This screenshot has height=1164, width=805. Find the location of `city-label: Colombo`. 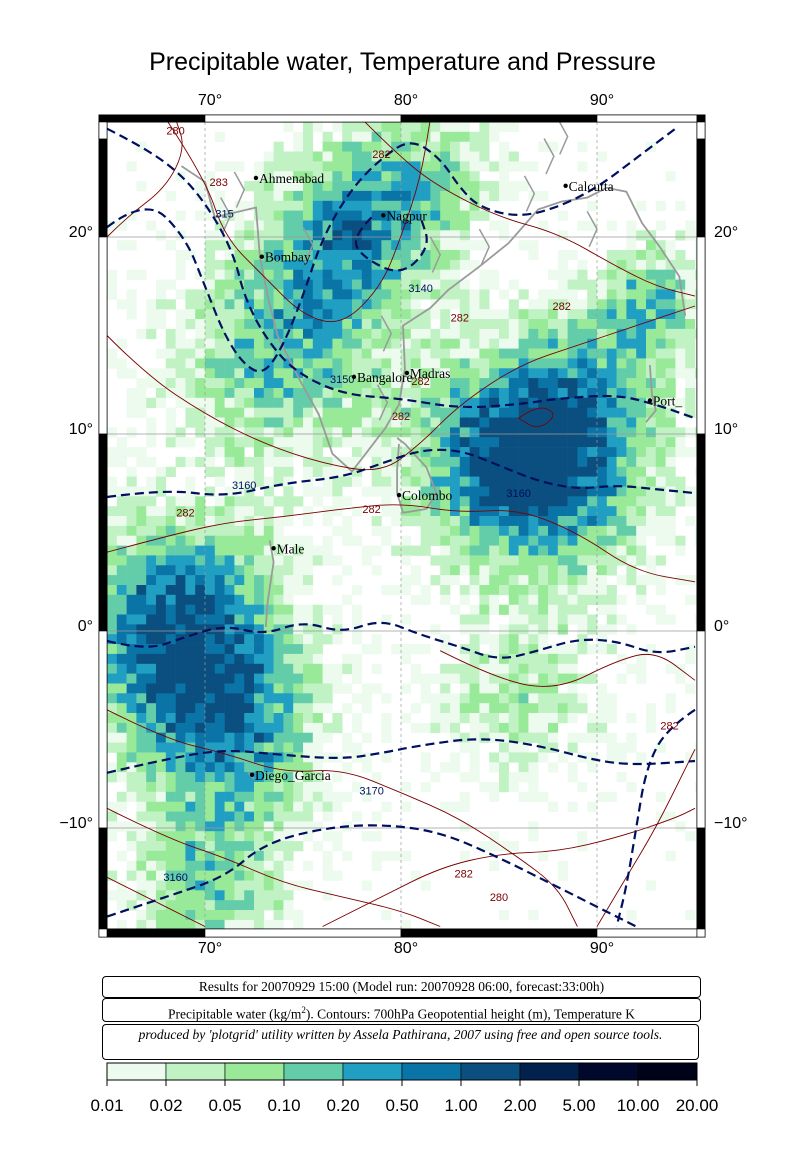

city-label: Colombo is located at coordinates (427, 495).